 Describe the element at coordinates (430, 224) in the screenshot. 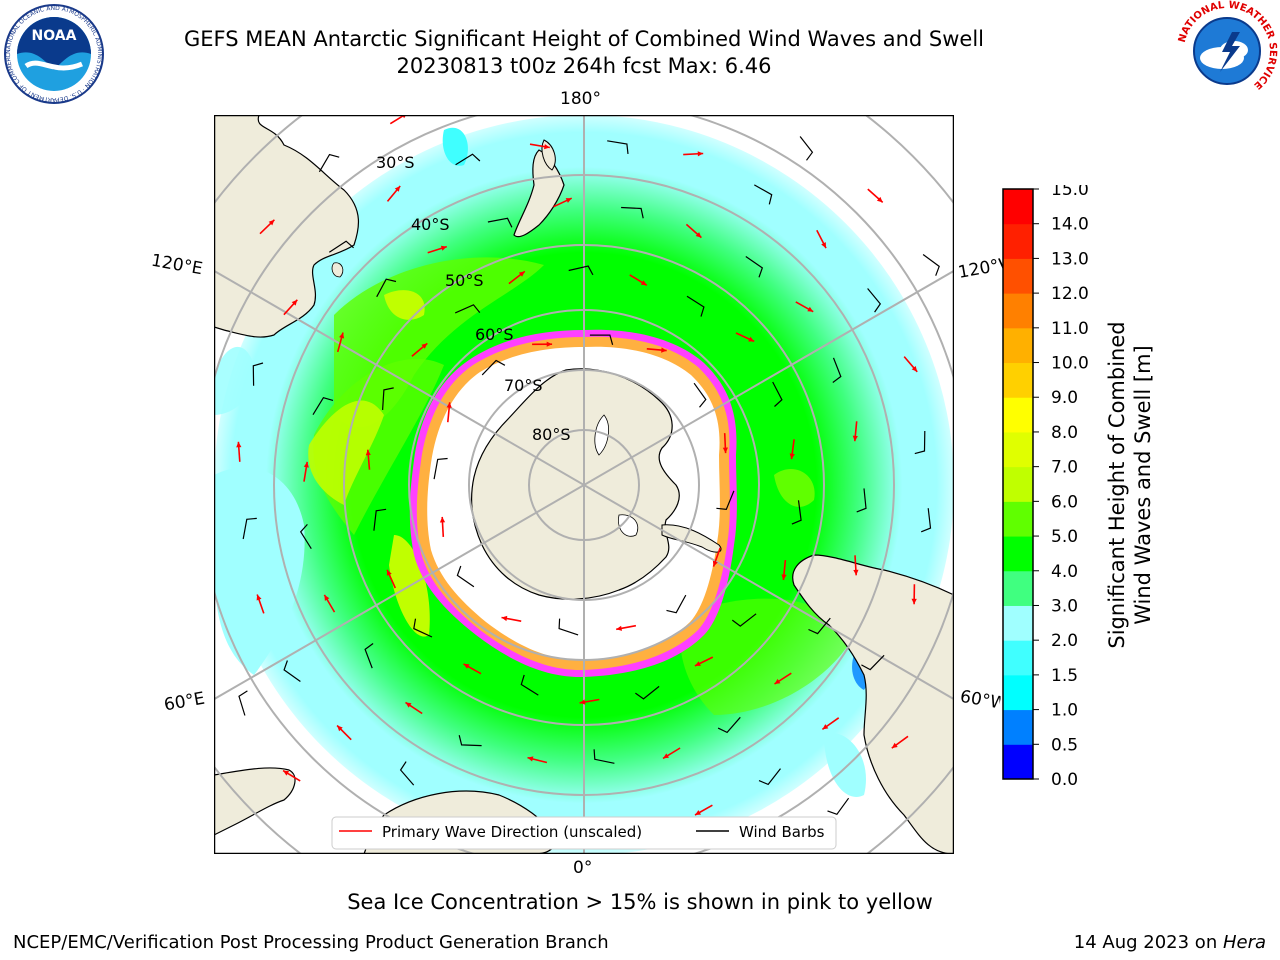

I see `lat-label-40s: 40°S` at that location.